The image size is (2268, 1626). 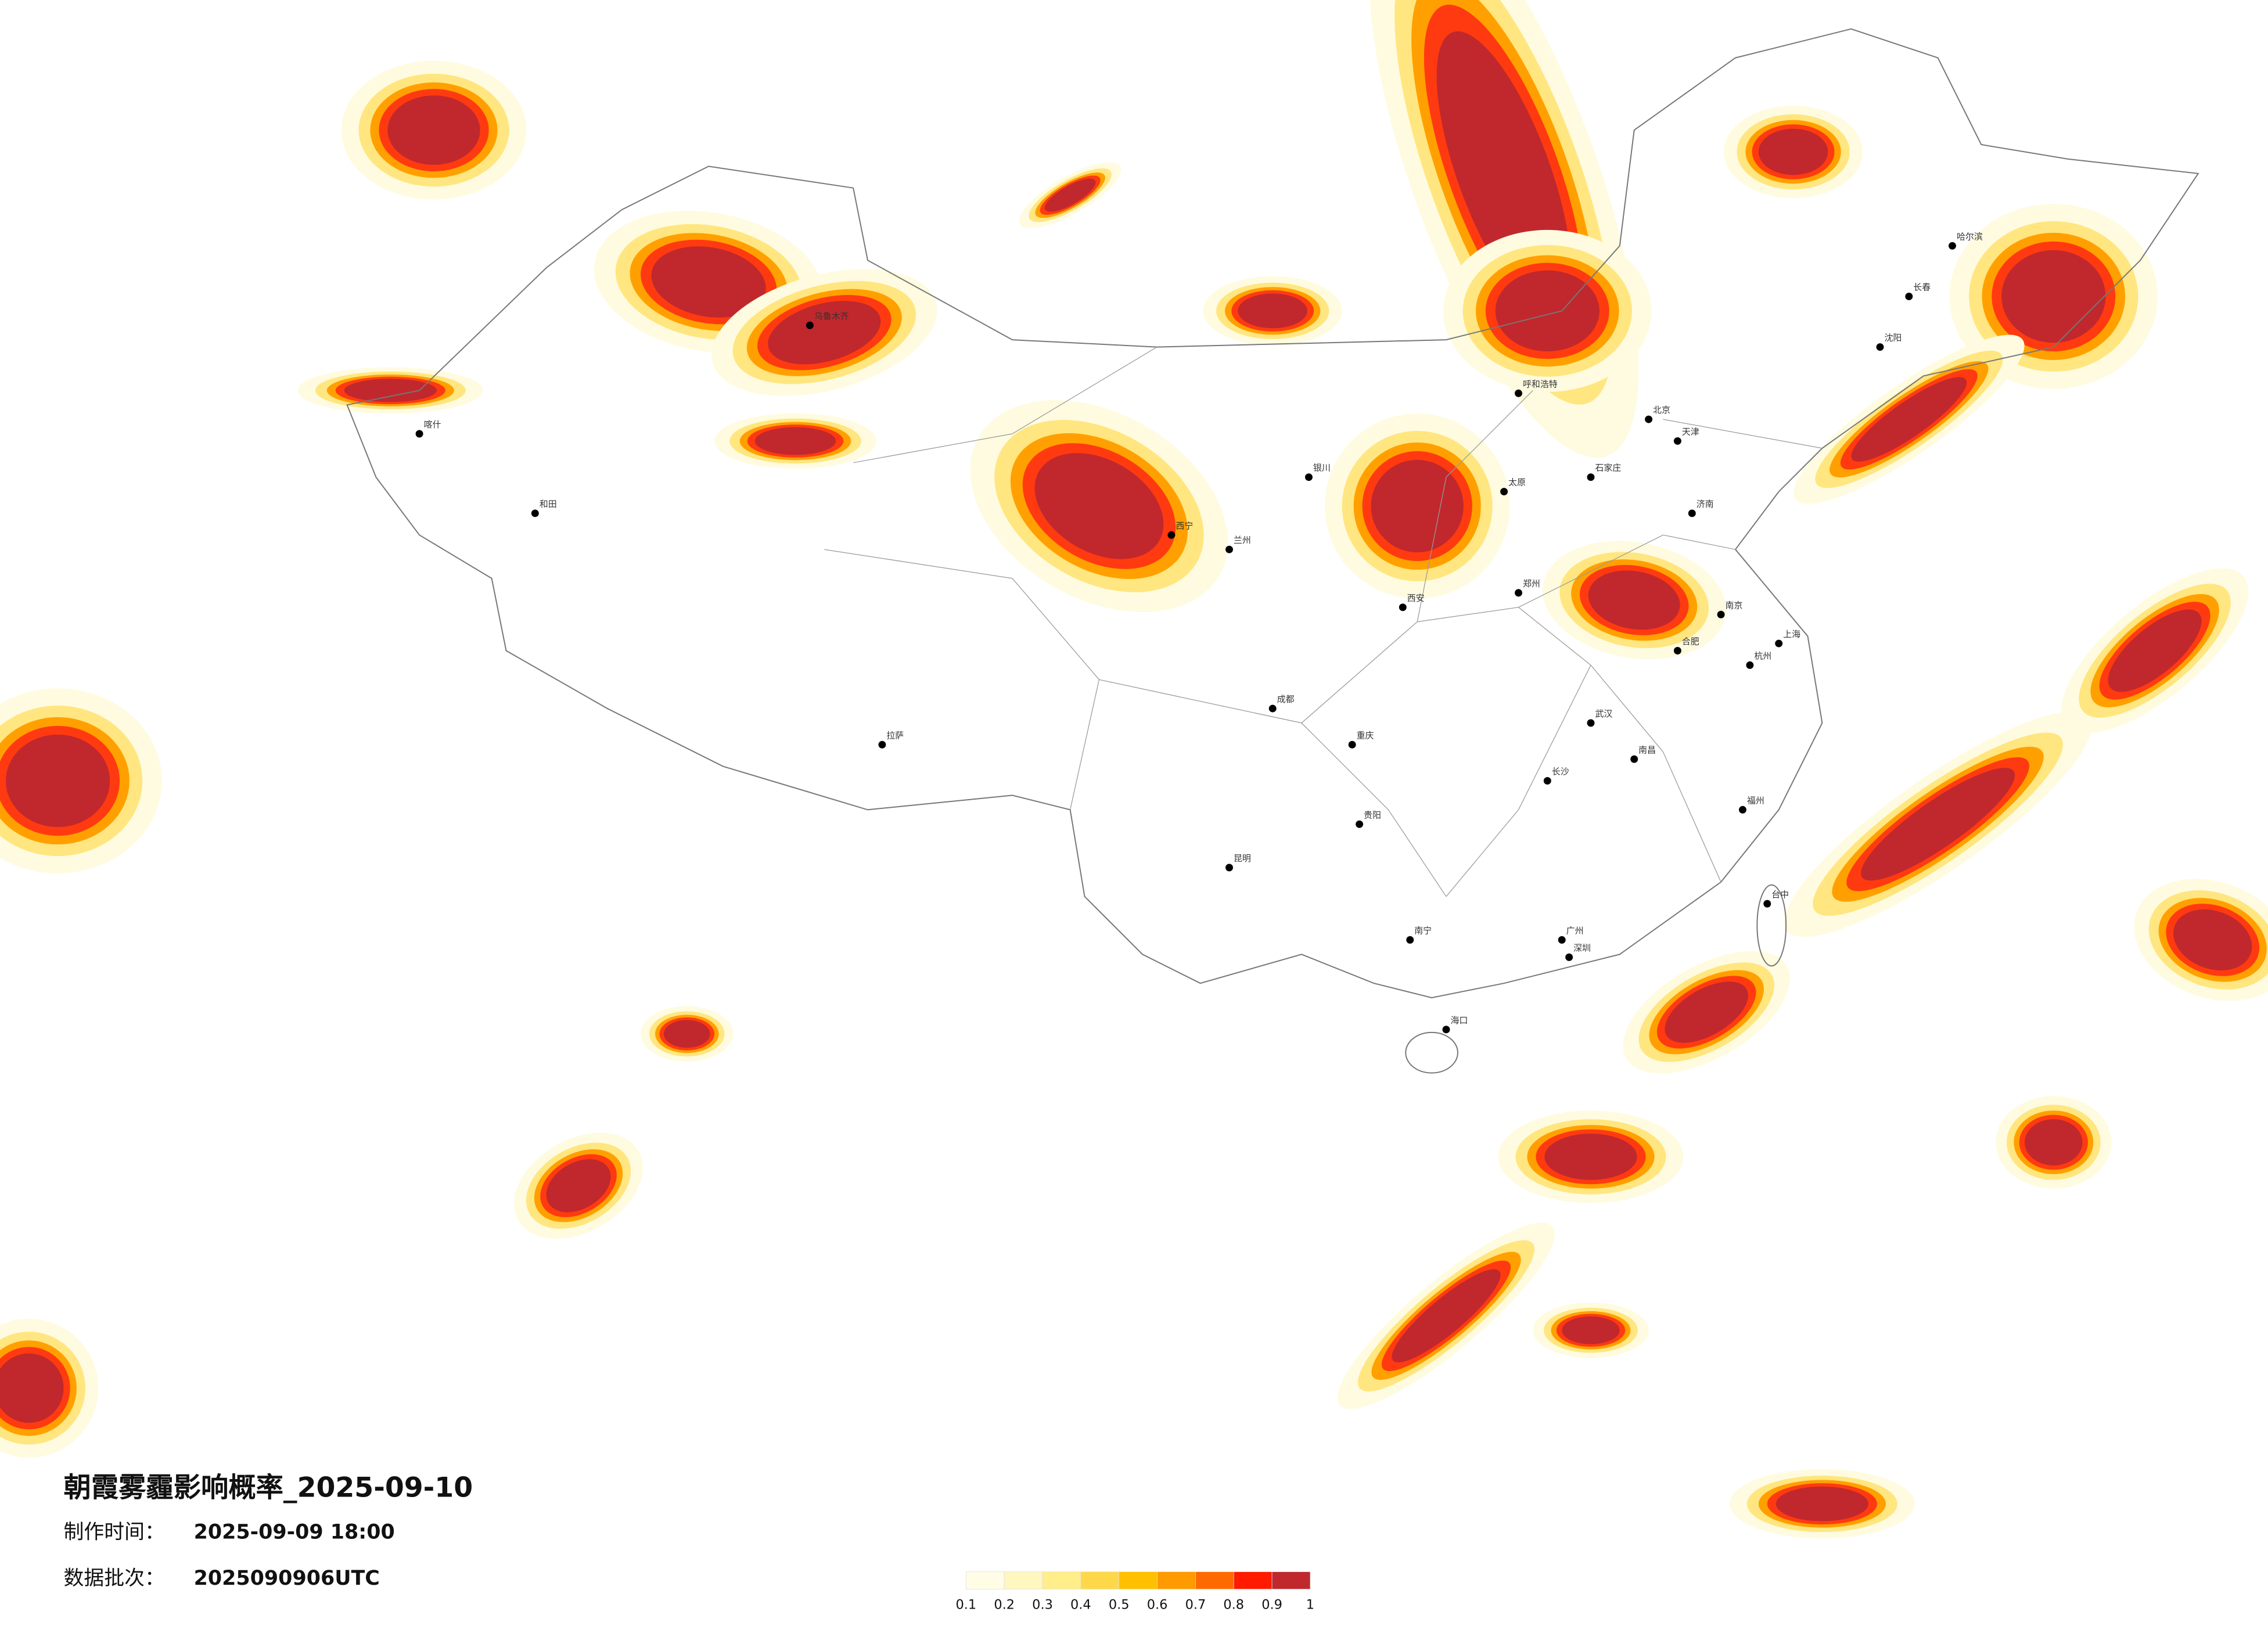 What do you see at coordinates (831, 316) in the screenshot?
I see `city-label: 乌鲁木齐` at bounding box center [831, 316].